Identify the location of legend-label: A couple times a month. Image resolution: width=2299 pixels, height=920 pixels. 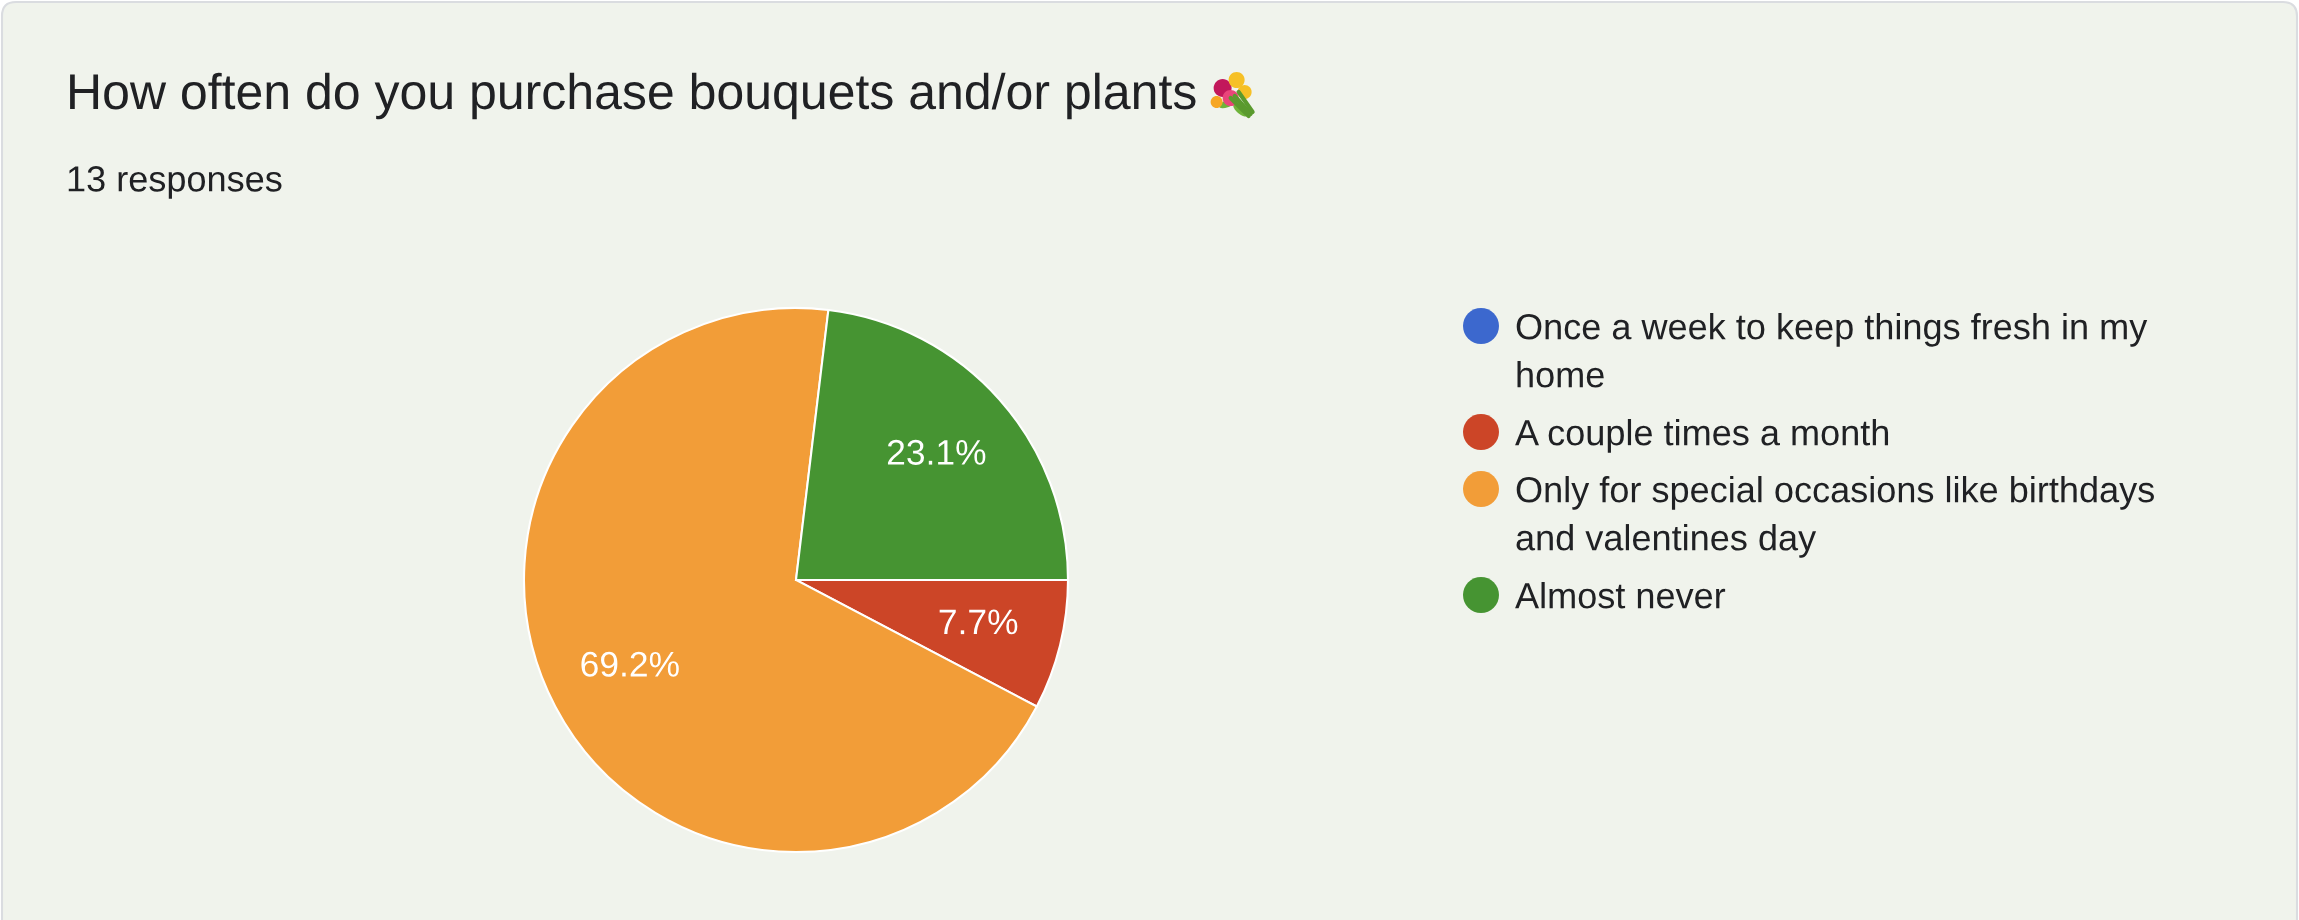
(1702, 436).